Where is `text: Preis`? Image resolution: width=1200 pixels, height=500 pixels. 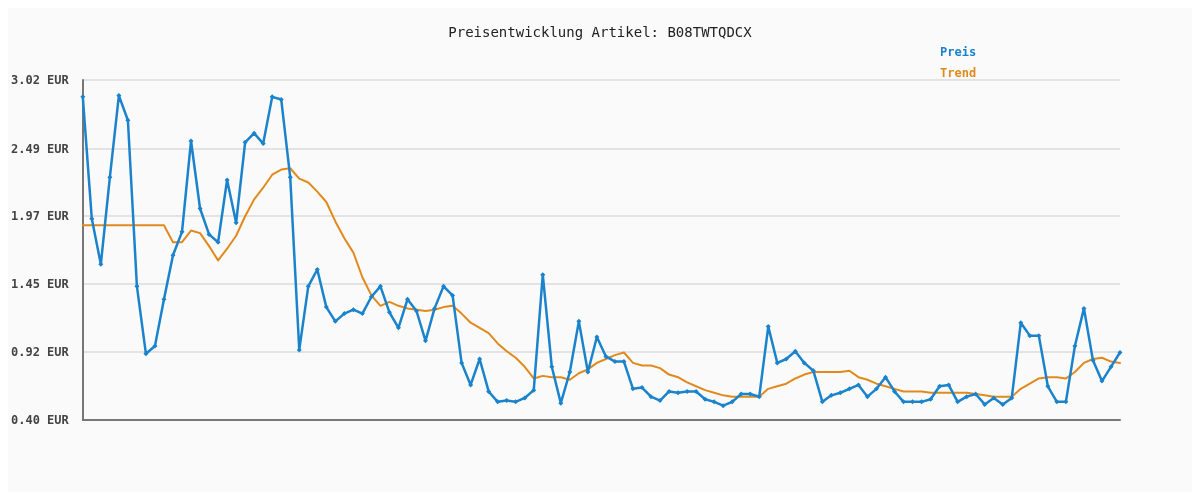
text: Preis is located at coordinates (958, 52).